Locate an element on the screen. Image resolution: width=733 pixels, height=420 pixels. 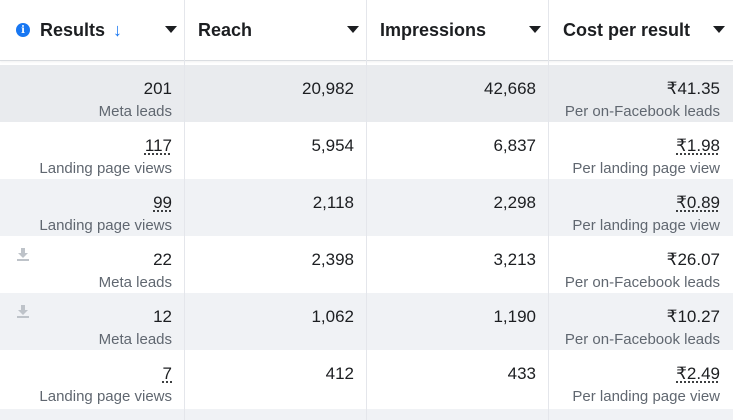
column-label-impressions: Impressions is located at coordinates (433, 29).